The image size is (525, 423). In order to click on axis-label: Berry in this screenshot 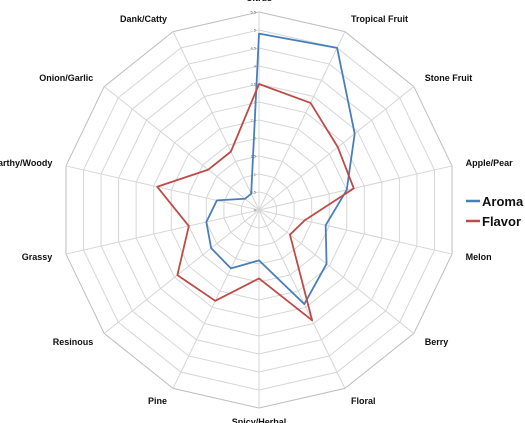, I will do `click(437, 342)`.